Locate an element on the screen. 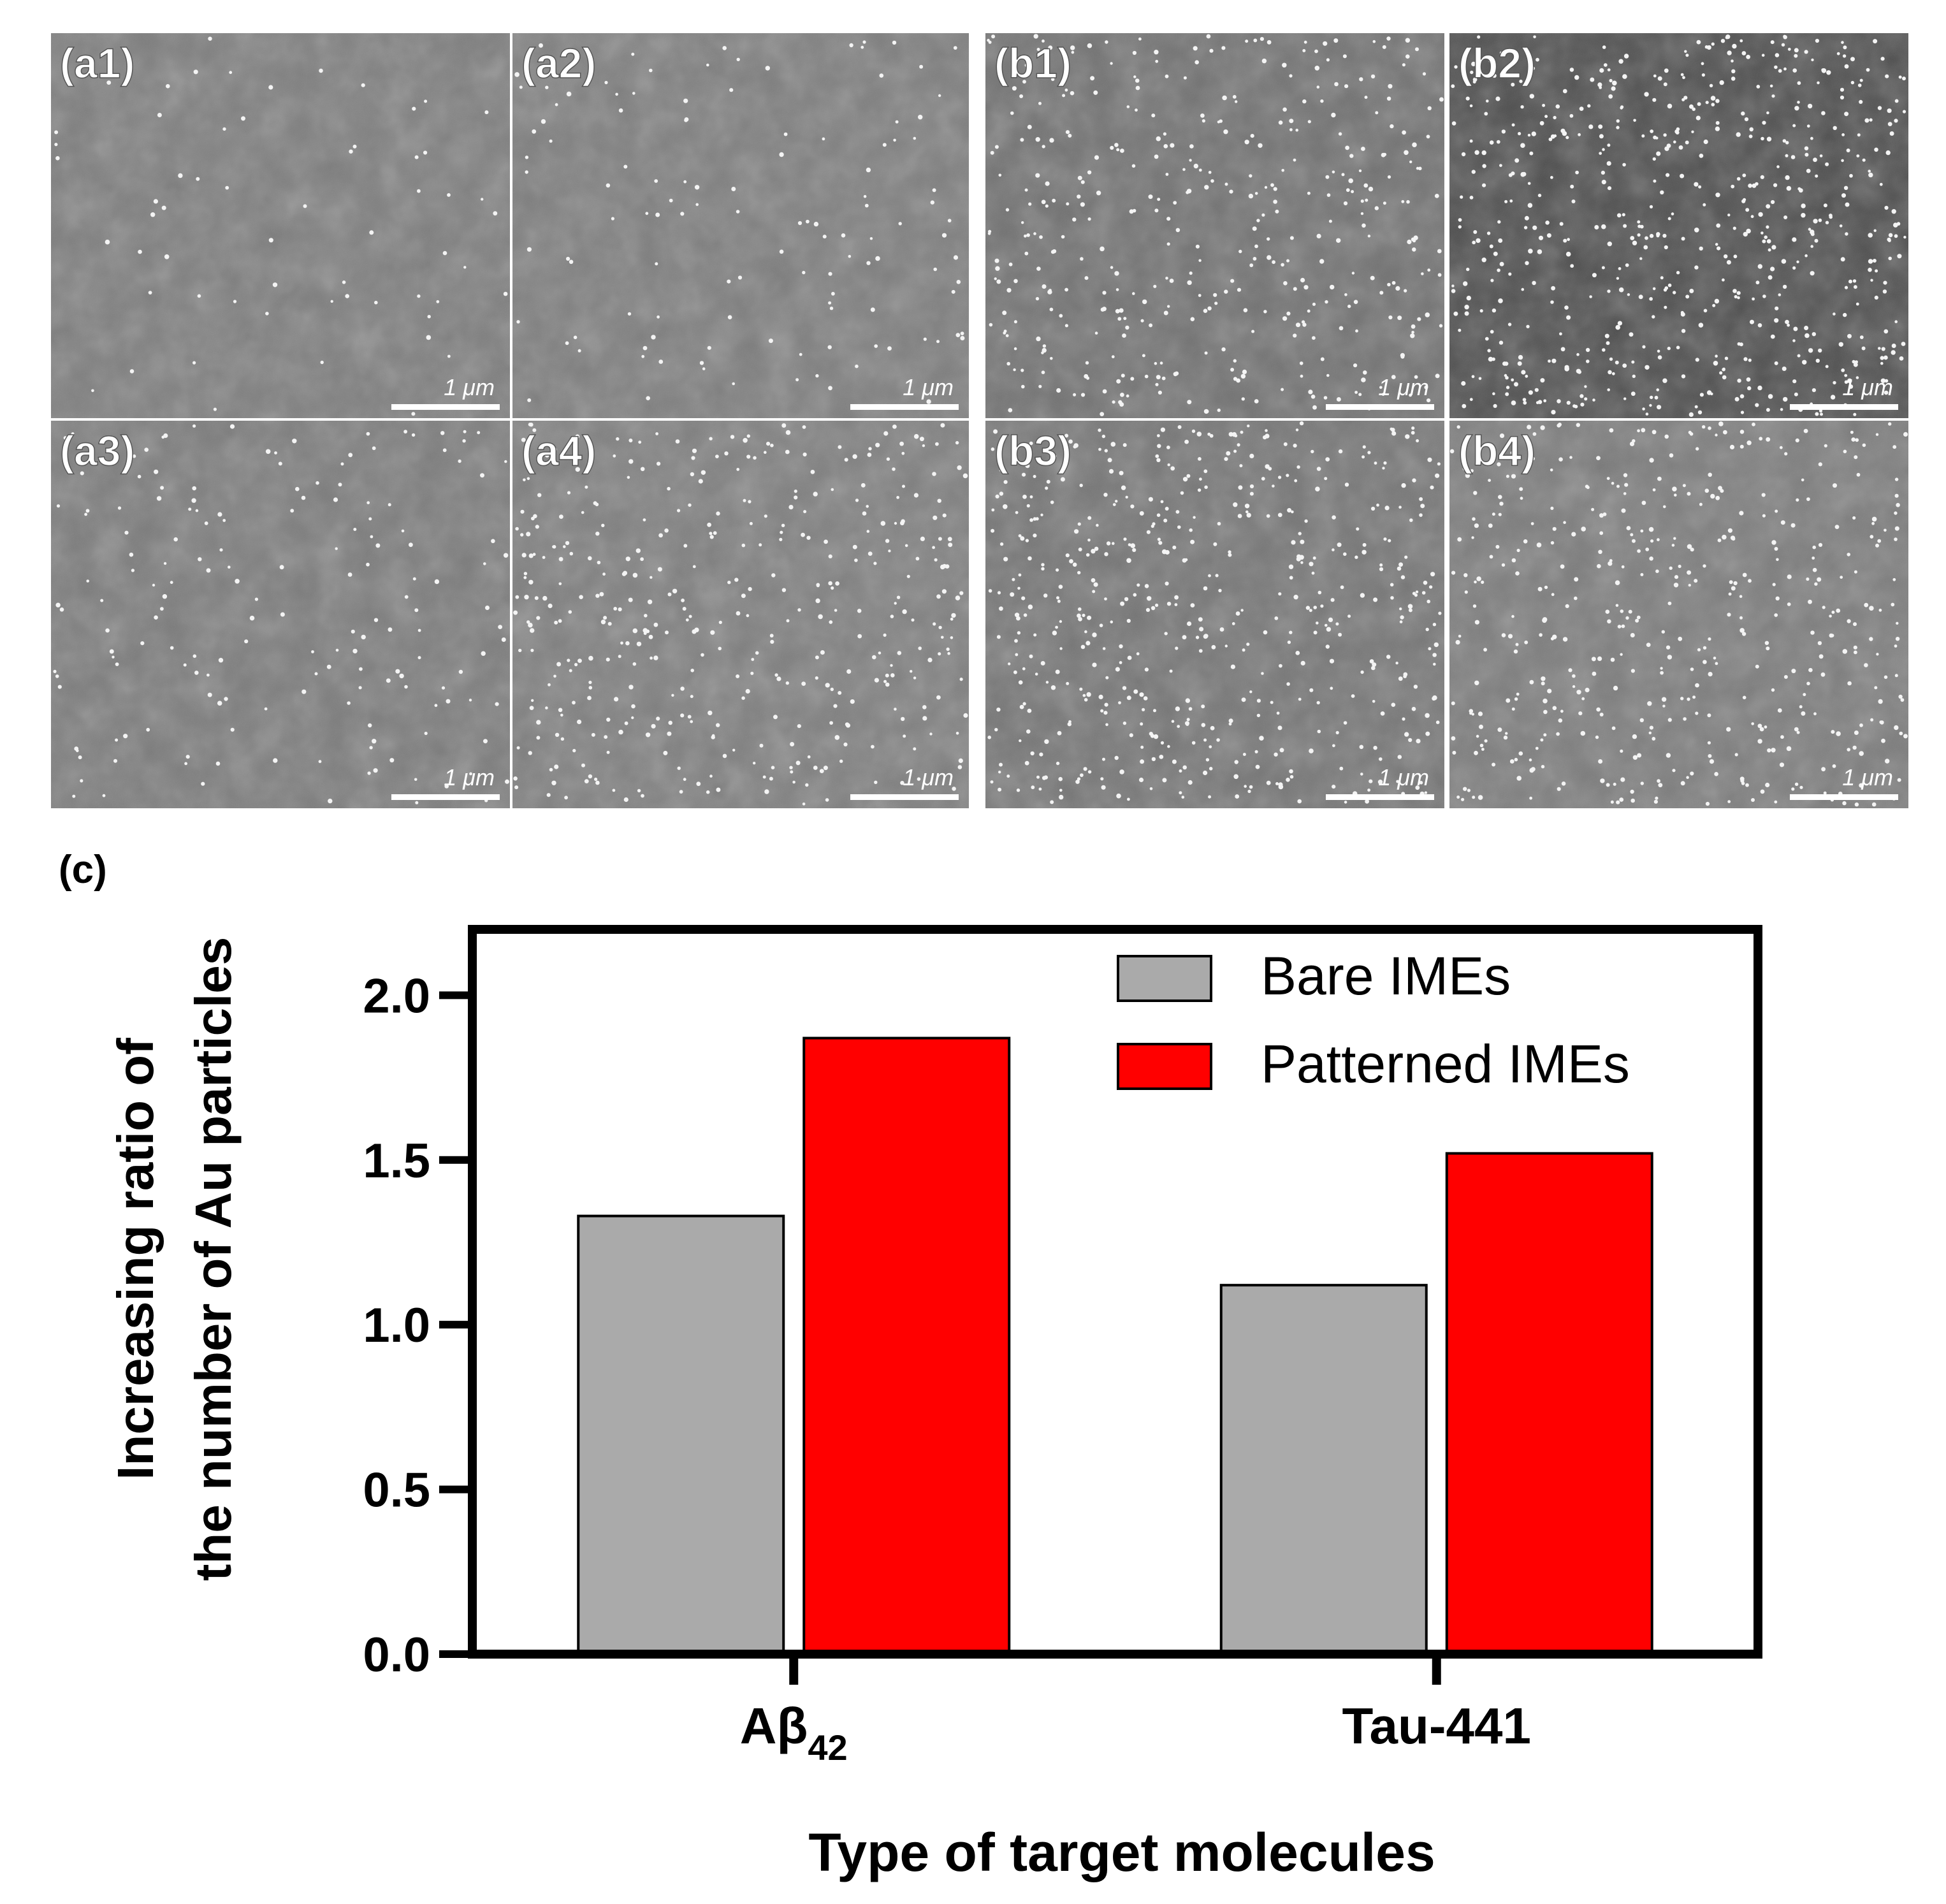  sem-panel: (b3) 1 μm is located at coordinates (1214, 614).